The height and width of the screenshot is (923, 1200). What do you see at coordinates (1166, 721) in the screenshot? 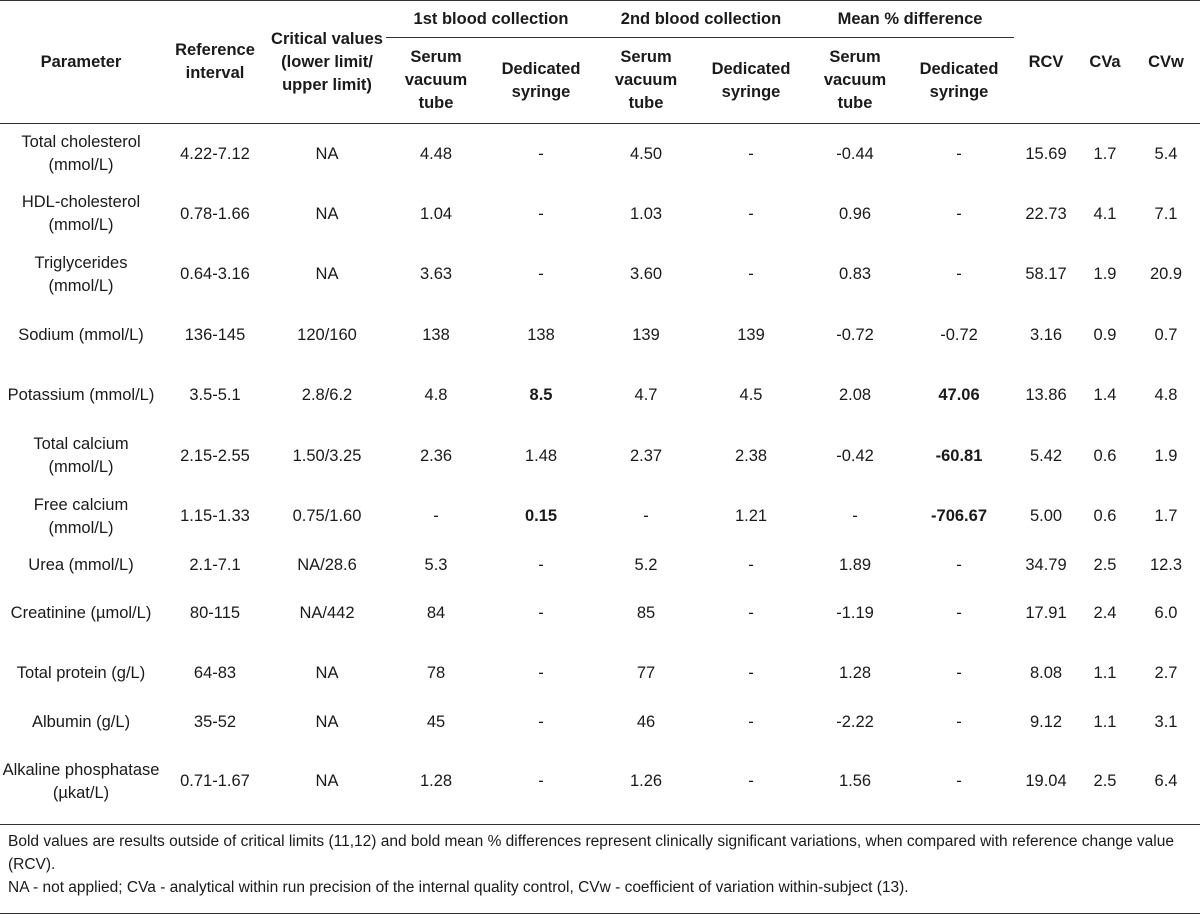
I see `cell-cvw: 3.1` at bounding box center [1166, 721].